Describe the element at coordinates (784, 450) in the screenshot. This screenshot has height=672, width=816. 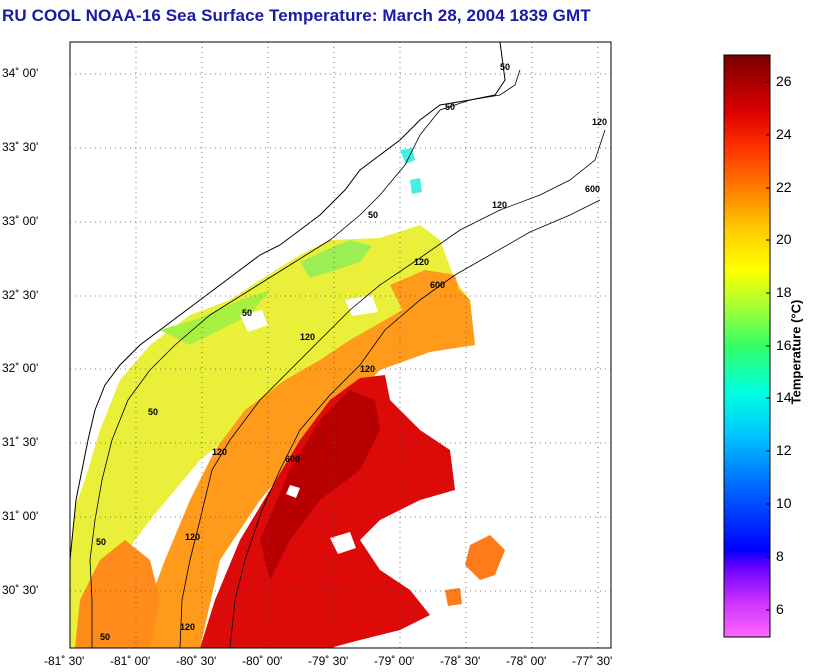
I see `colorbar-tick-label: 12` at that location.